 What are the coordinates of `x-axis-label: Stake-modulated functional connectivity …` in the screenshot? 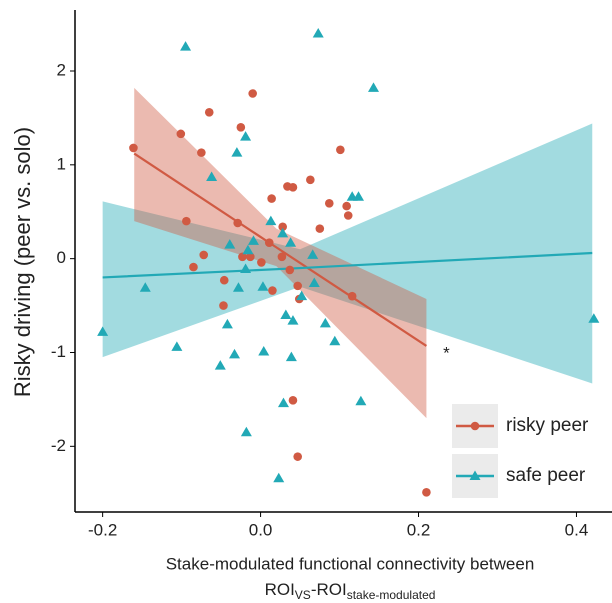 It's located at (350, 563).